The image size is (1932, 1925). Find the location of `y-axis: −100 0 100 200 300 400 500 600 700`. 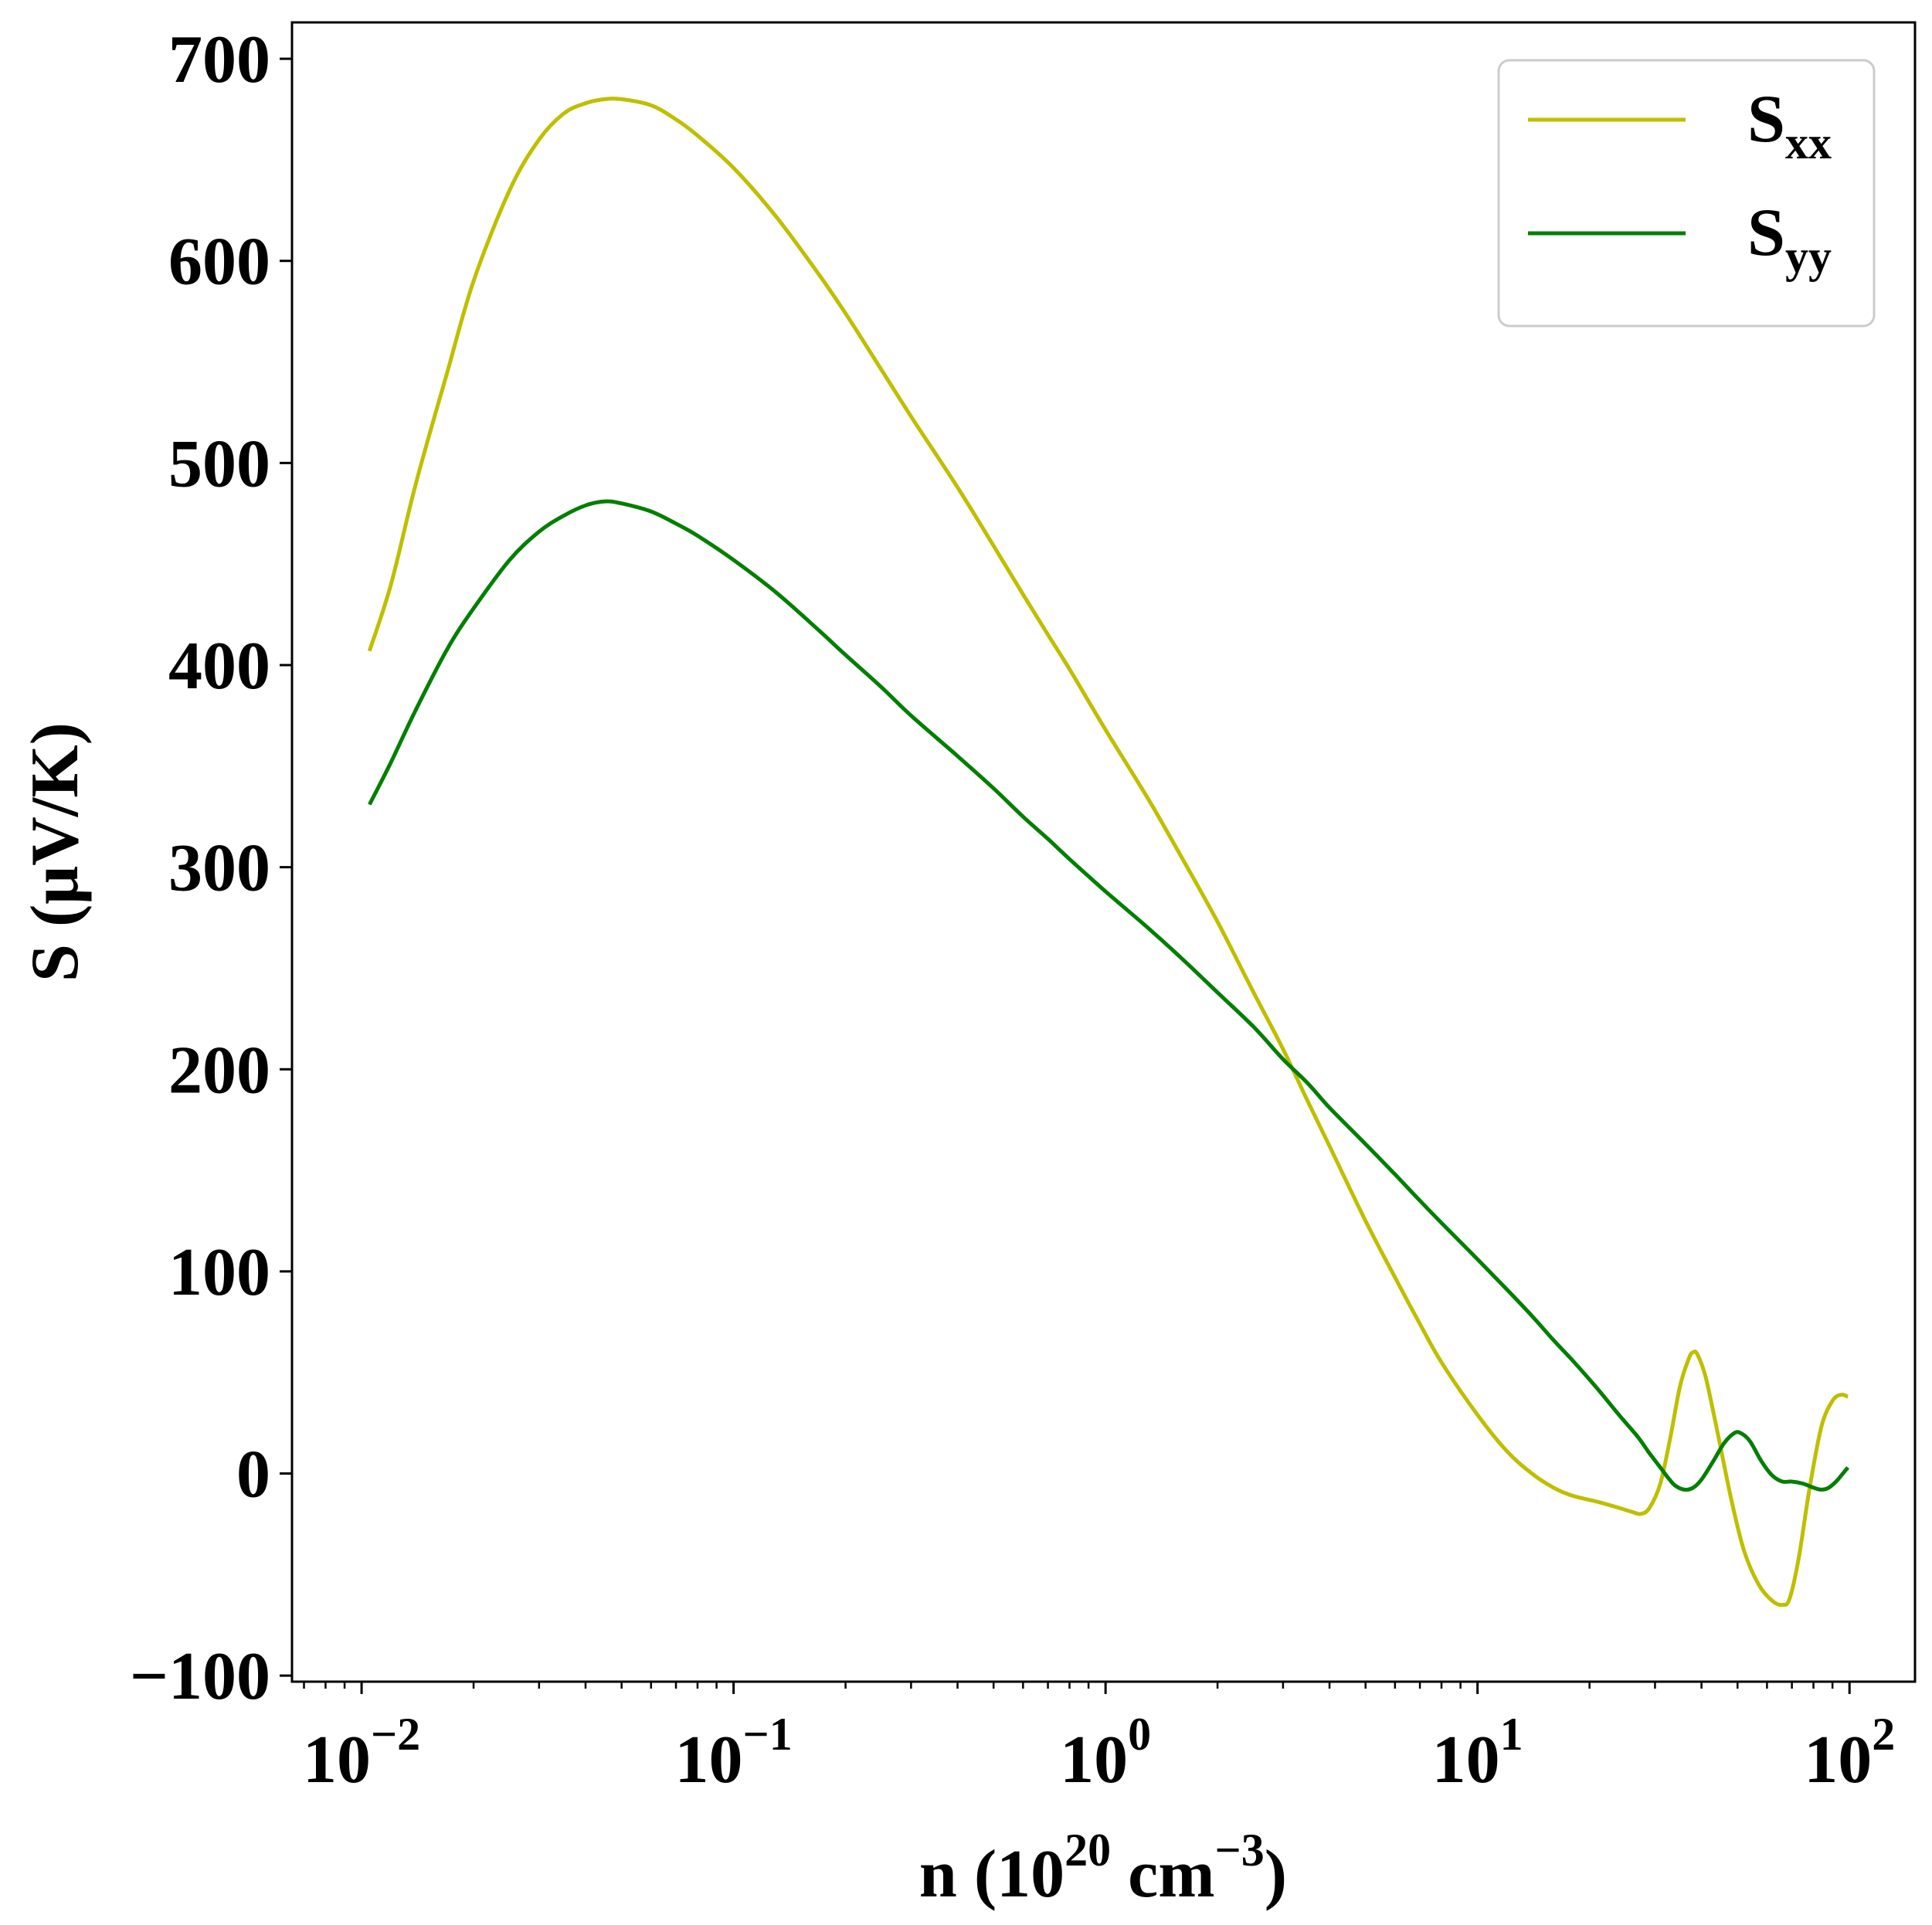

y-axis: −100 0 100 200 300 400 500 600 700 is located at coordinates (211, 868).